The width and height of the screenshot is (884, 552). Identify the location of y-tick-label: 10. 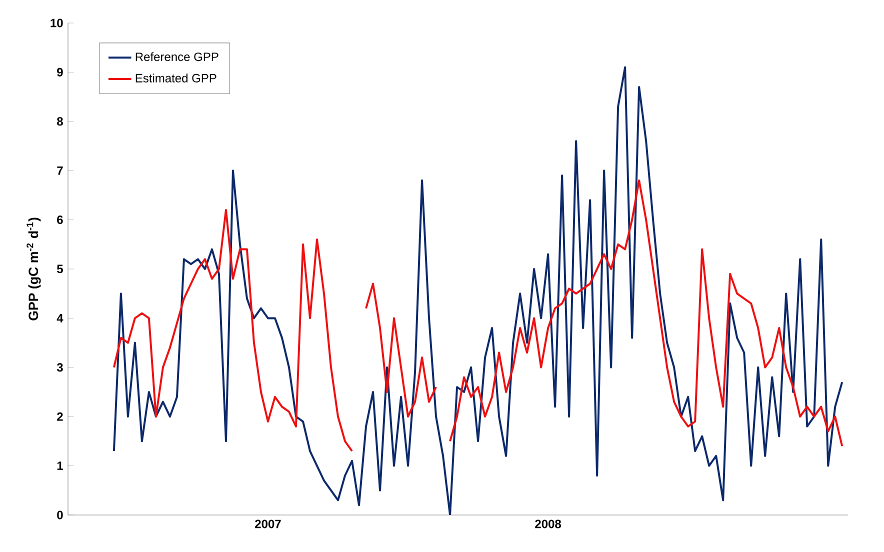
(56, 23).